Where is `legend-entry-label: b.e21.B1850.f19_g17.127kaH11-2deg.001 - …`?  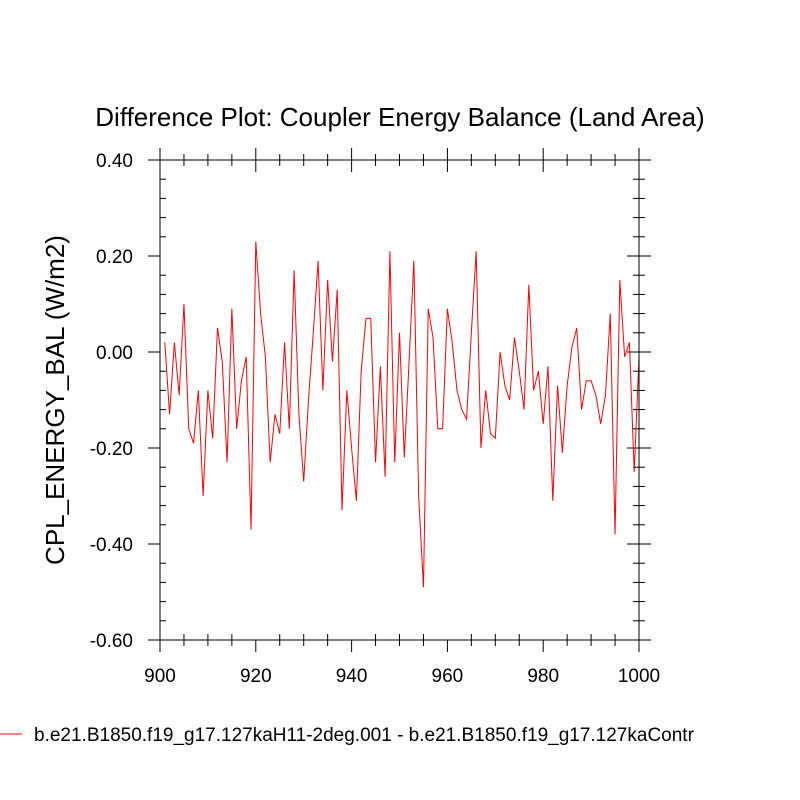 legend-entry-label: b.e21.B1850.f19_g17.127kaH11-2deg.001 - … is located at coordinates (364, 735).